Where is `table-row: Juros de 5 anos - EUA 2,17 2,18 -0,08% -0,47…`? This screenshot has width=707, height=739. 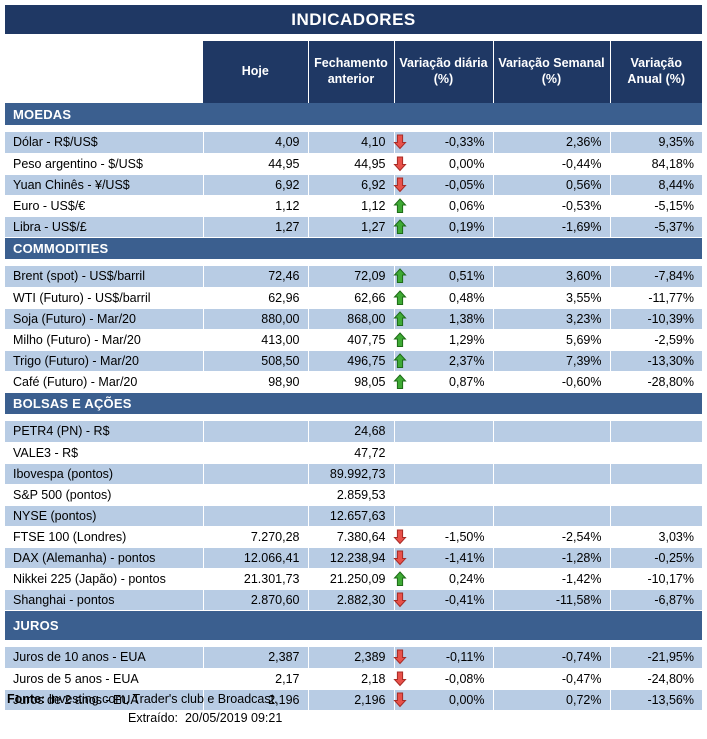 table-row: Juros de 5 anos - EUA 2,17 2,18 -0,08% -0,47… is located at coordinates (353, 679).